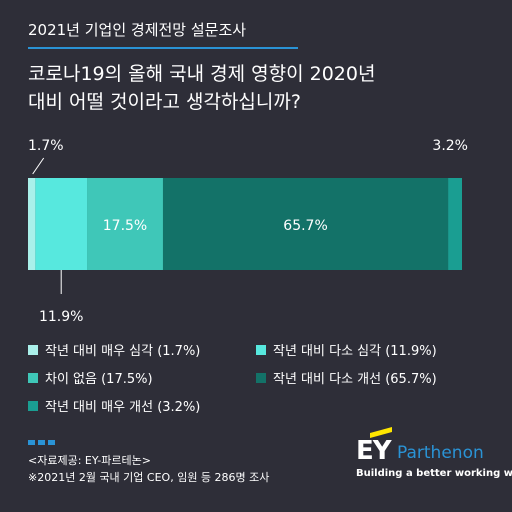 The image size is (512, 512). Describe the element at coordinates (164, 102) in the screenshot. I see `question-line-2: 대비 어떨 것이라고 생각하십니까?` at that location.